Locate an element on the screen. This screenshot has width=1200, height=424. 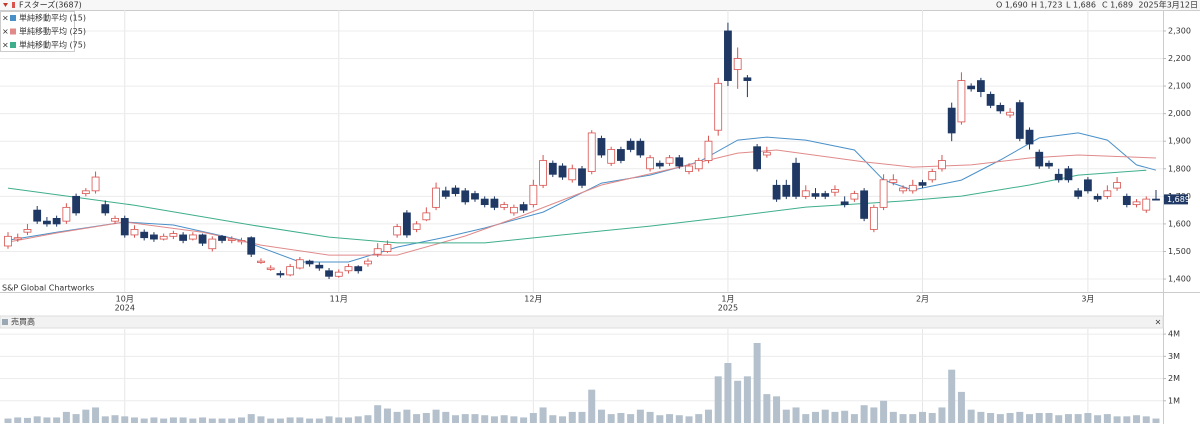
y-tick-label: 1,900 is located at coordinates (1179, 141).